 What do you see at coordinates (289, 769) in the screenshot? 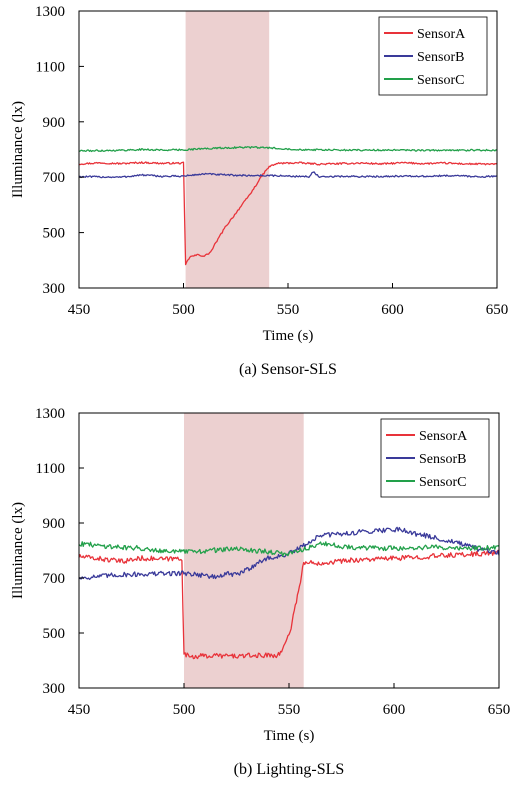
I see `chart-caption: (b) Lighting-SLS` at bounding box center [289, 769].